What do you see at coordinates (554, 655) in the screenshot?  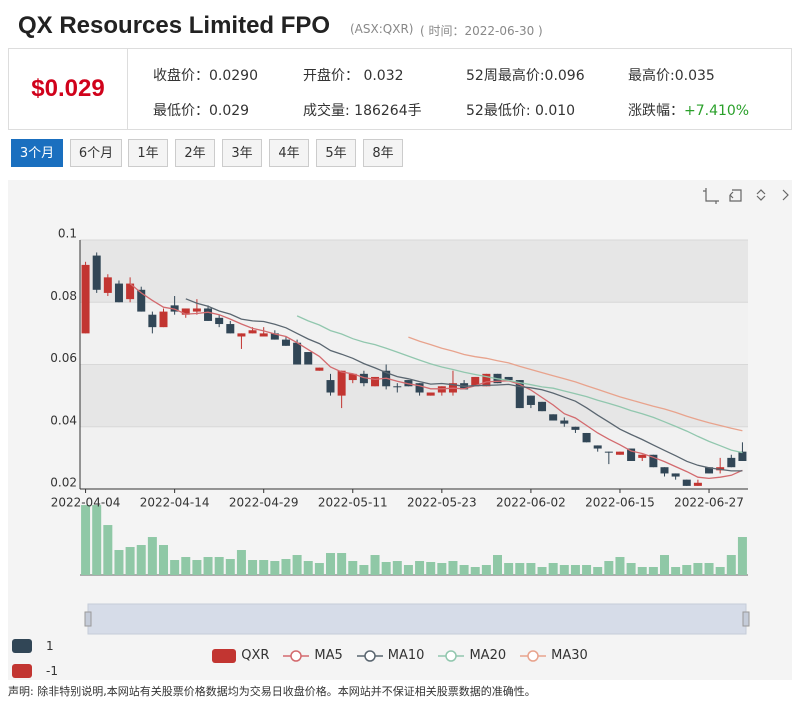 I see `legend-item: MA30` at bounding box center [554, 655].